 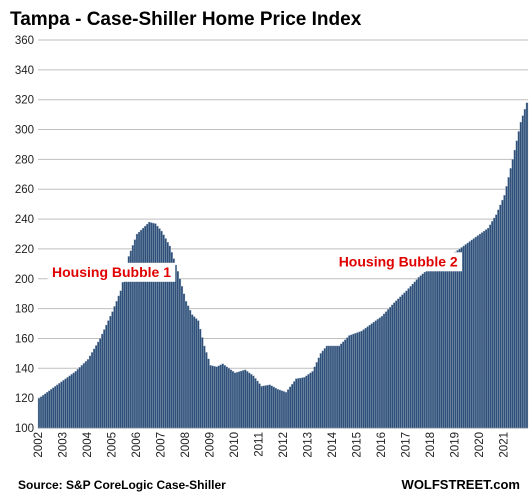 I want to click on annotation-background, so click(x=398, y=262).